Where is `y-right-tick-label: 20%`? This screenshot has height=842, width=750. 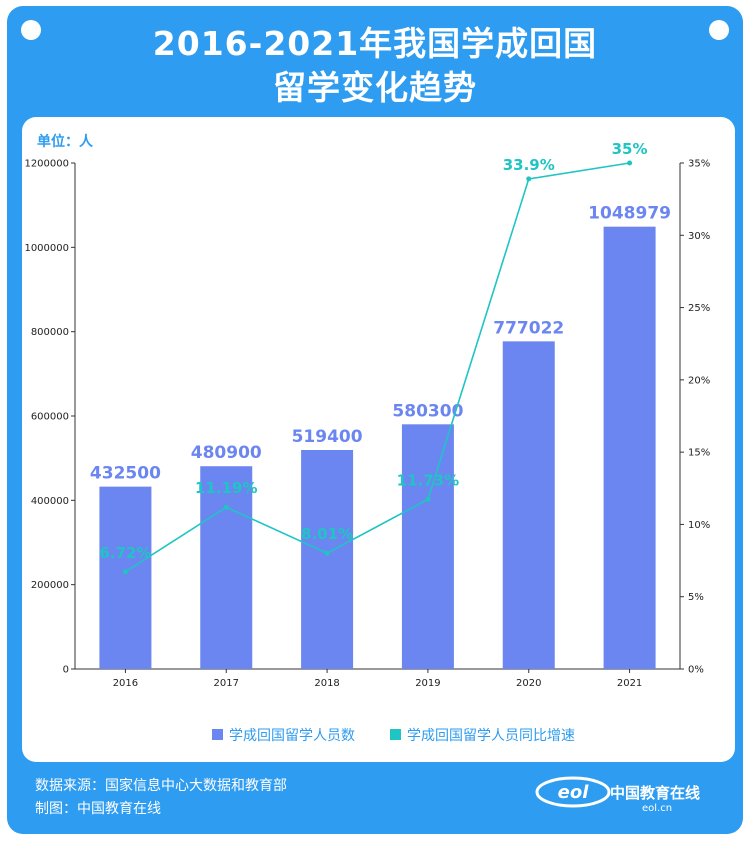
y-right-tick-label: 20% is located at coordinates (699, 380).